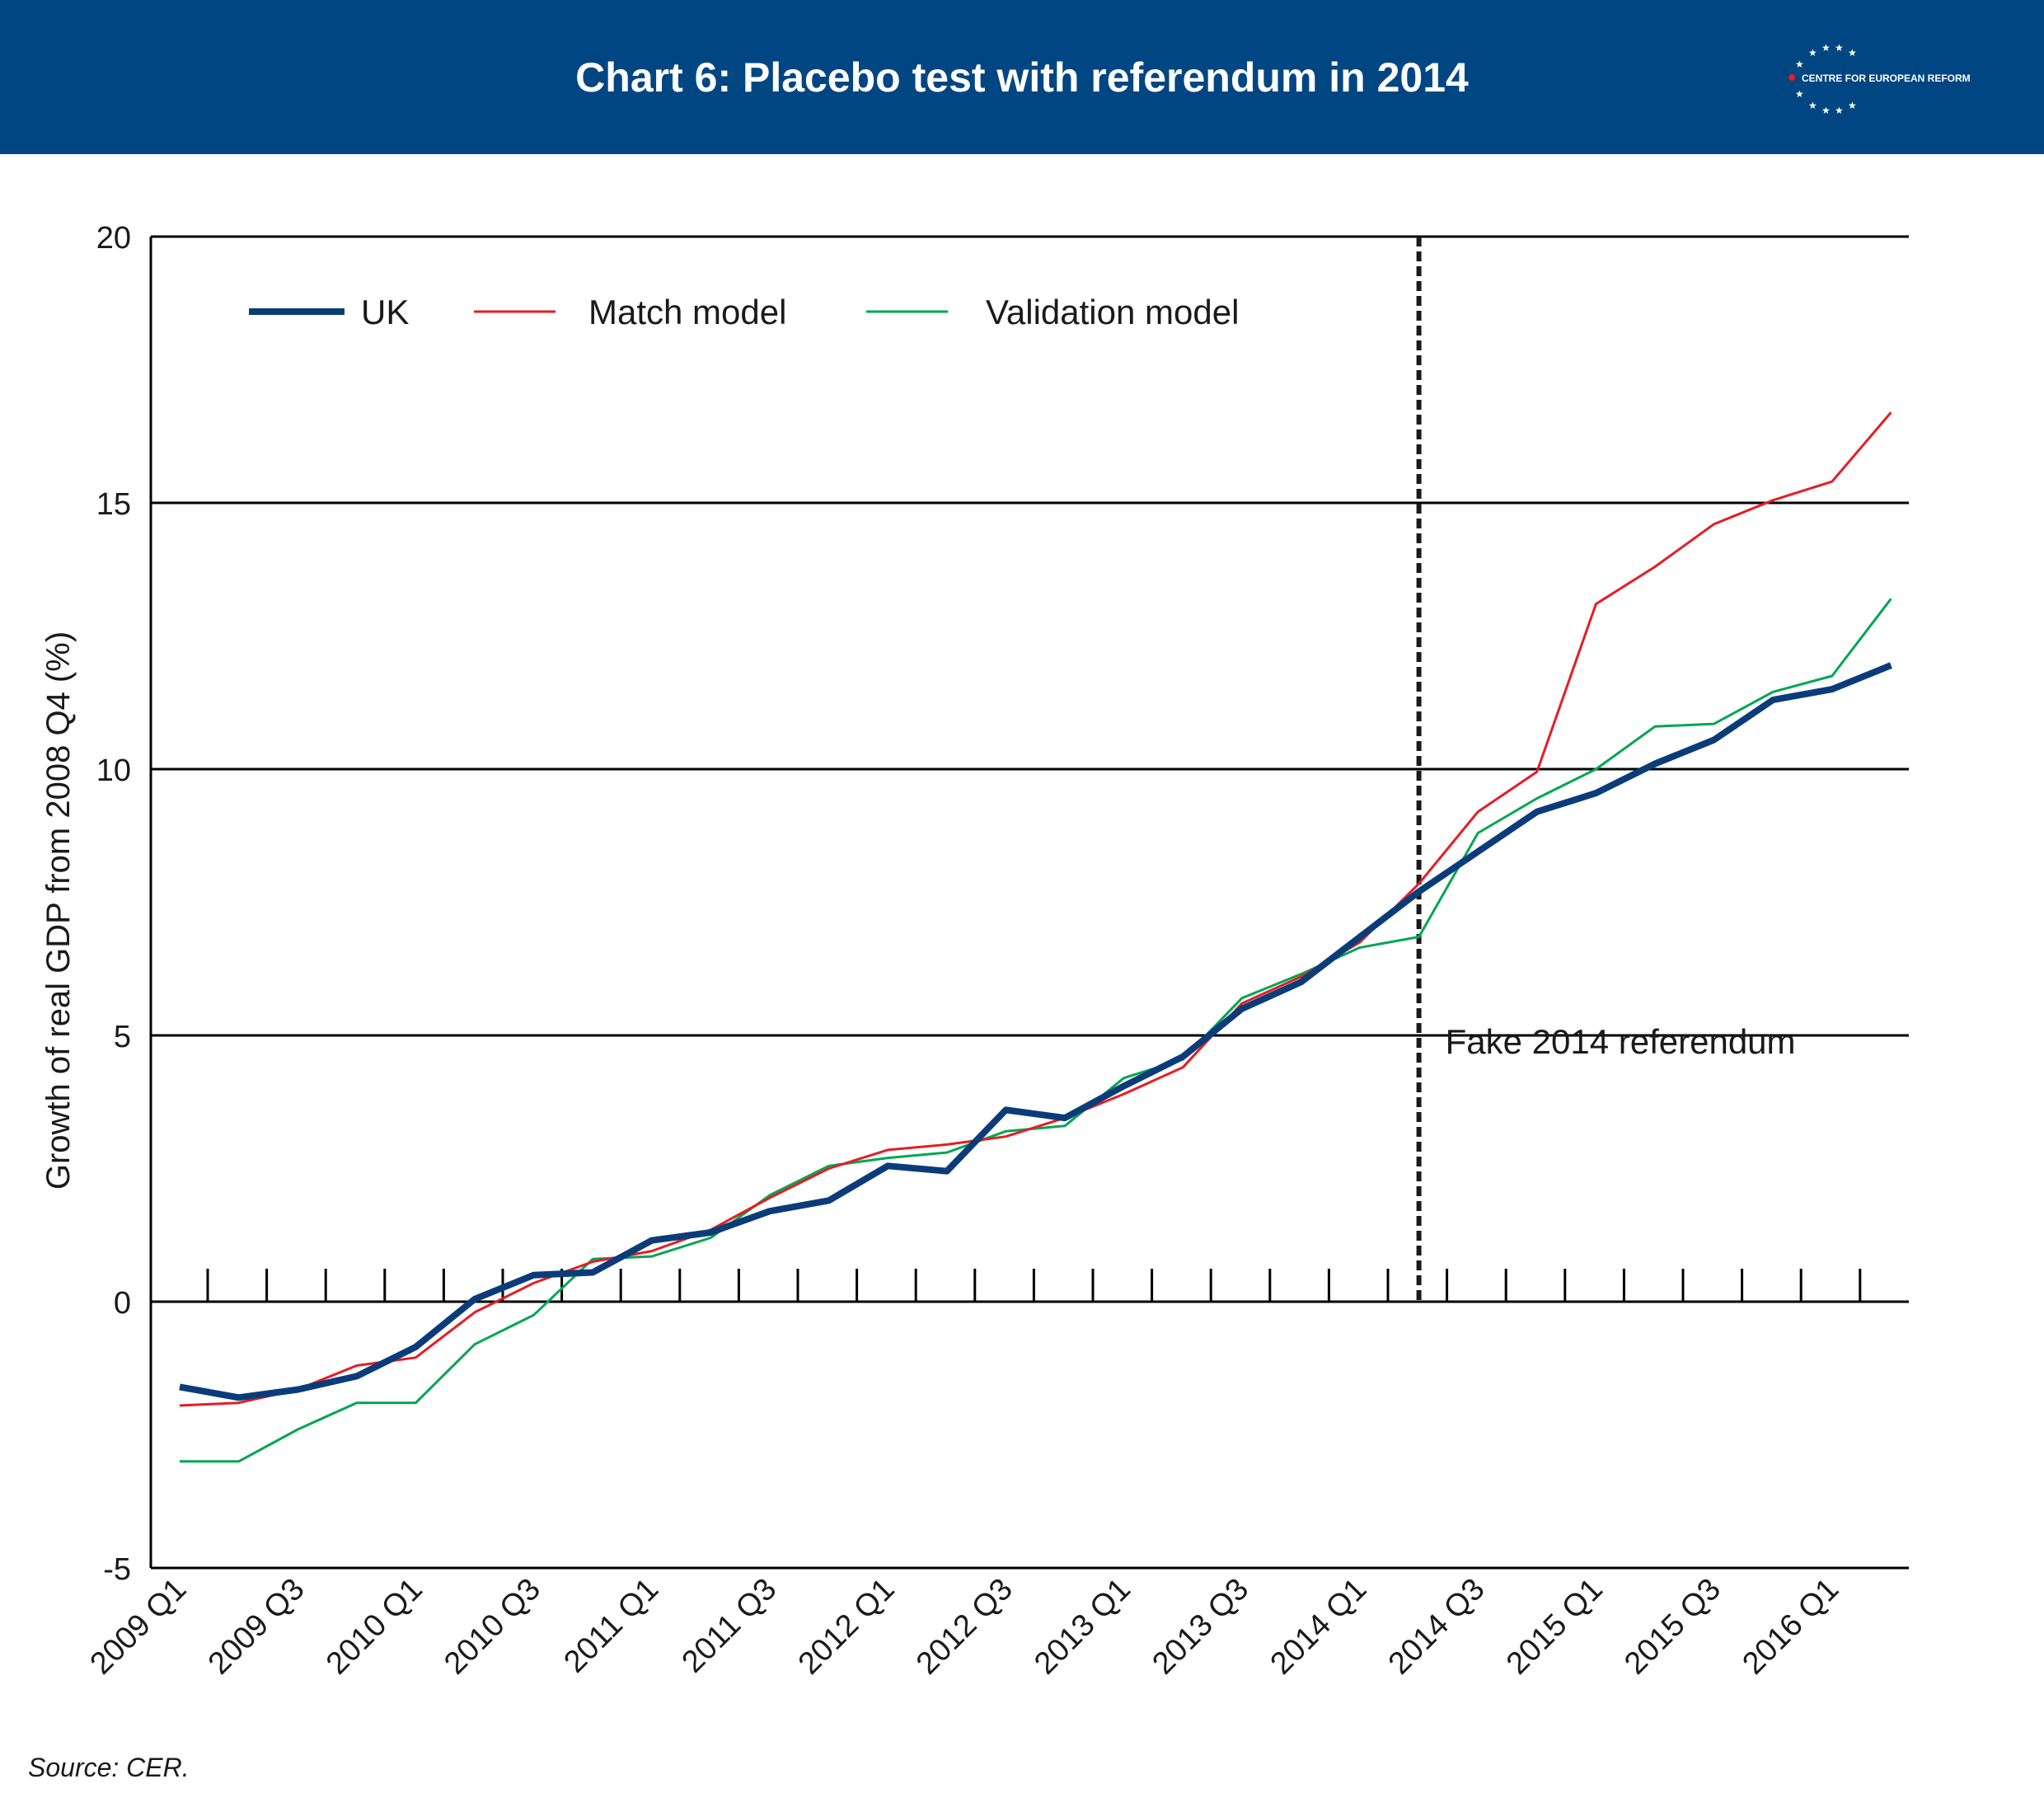  I want to click on x-tick-label: 2013 Q3, so click(1200, 1627).